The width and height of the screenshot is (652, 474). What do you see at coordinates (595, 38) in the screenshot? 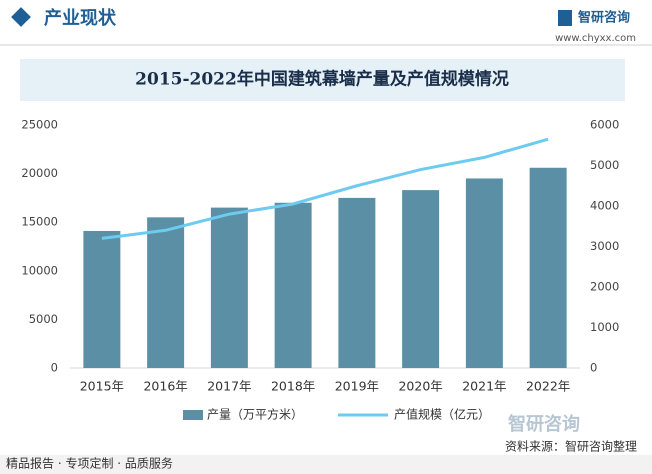
I see `header-url: www.chyxx.com` at bounding box center [595, 38].